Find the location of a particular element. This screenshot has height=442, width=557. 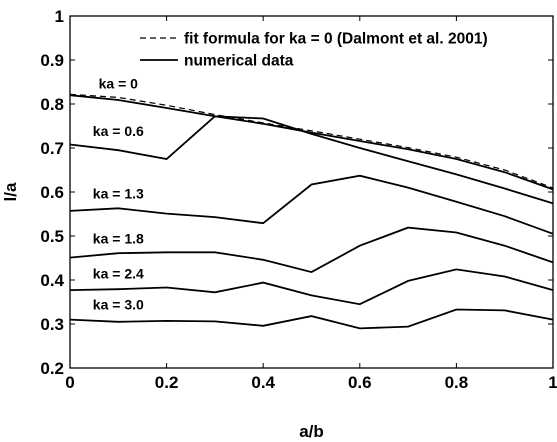

x-tick-label-0: 0 is located at coordinates (69, 382).